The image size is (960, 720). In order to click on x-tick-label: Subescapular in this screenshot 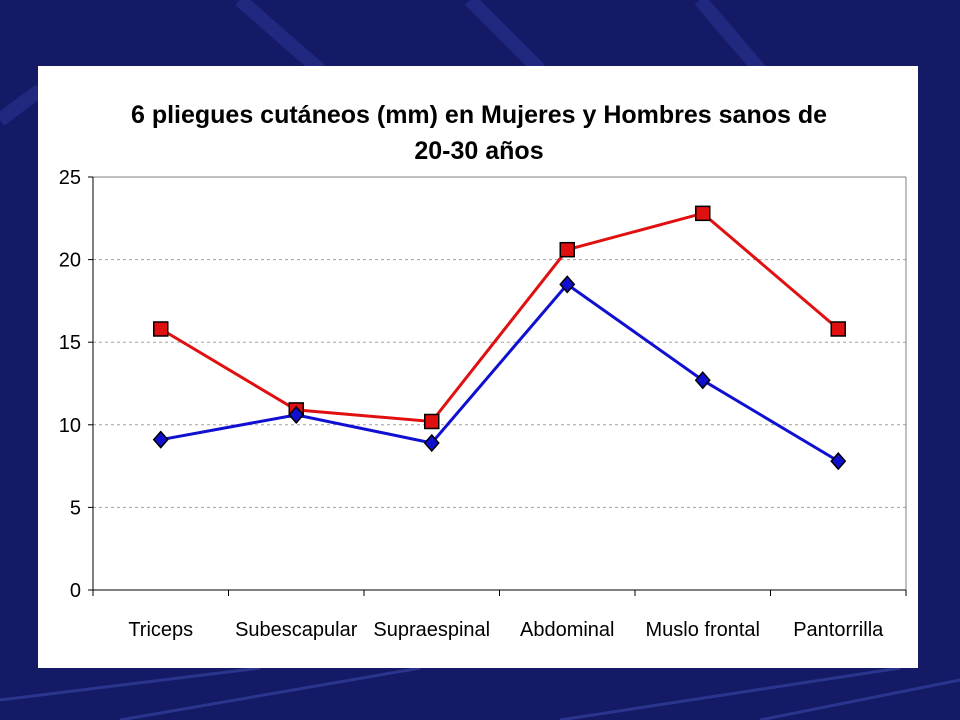, I will do `click(296, 630)`.